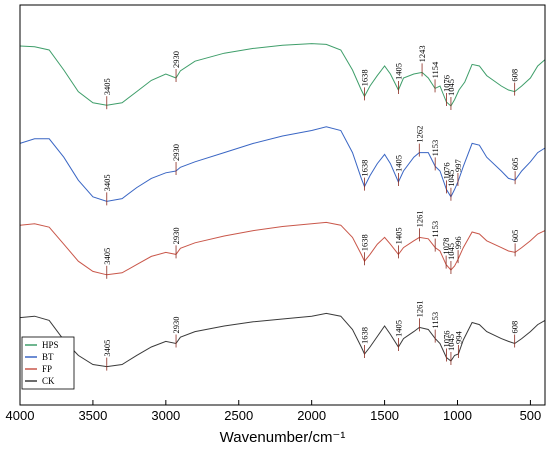  I want to click on legend-label-bt: BT, so click(48, 357).